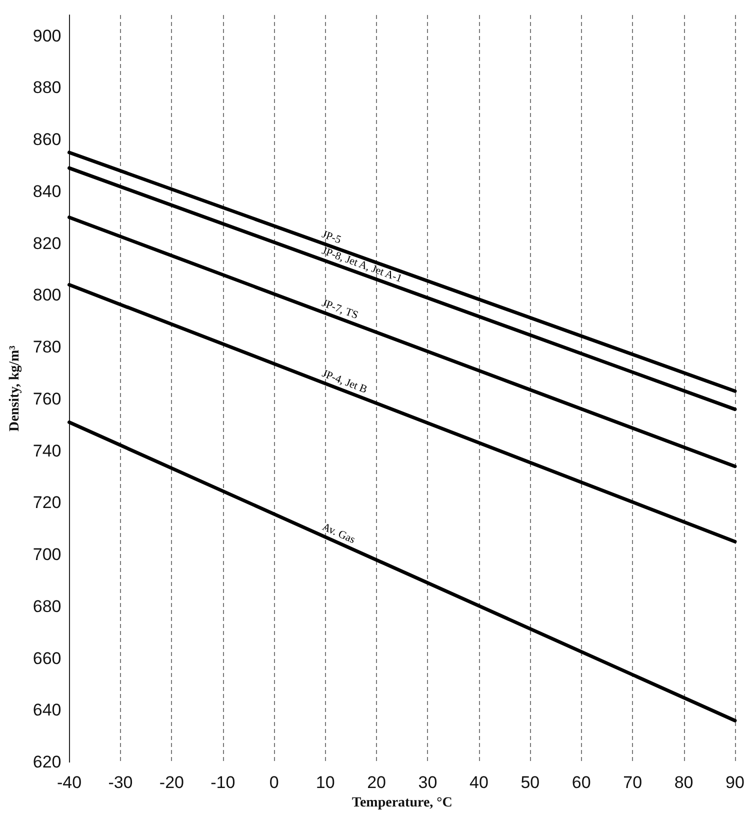 This screenshot has width=751, height=815. Describe the element at coordinates (47, 606) in the screenshot. I see `y-tick-label: 680` at that location.